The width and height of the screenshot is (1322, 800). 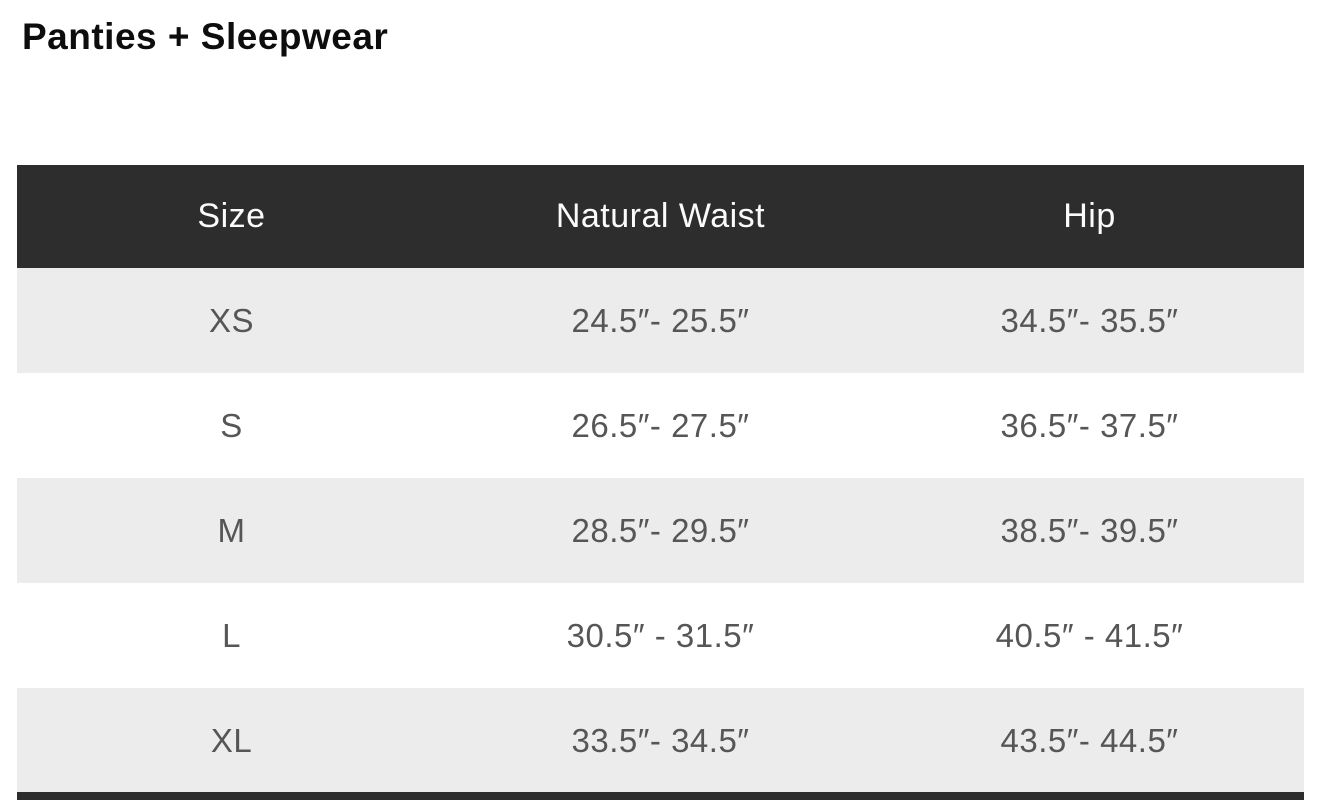 What do you see at coordinates (660, 796) in the screenshot?
I see `next-section-header-edge` at bounding box center [660, 796].